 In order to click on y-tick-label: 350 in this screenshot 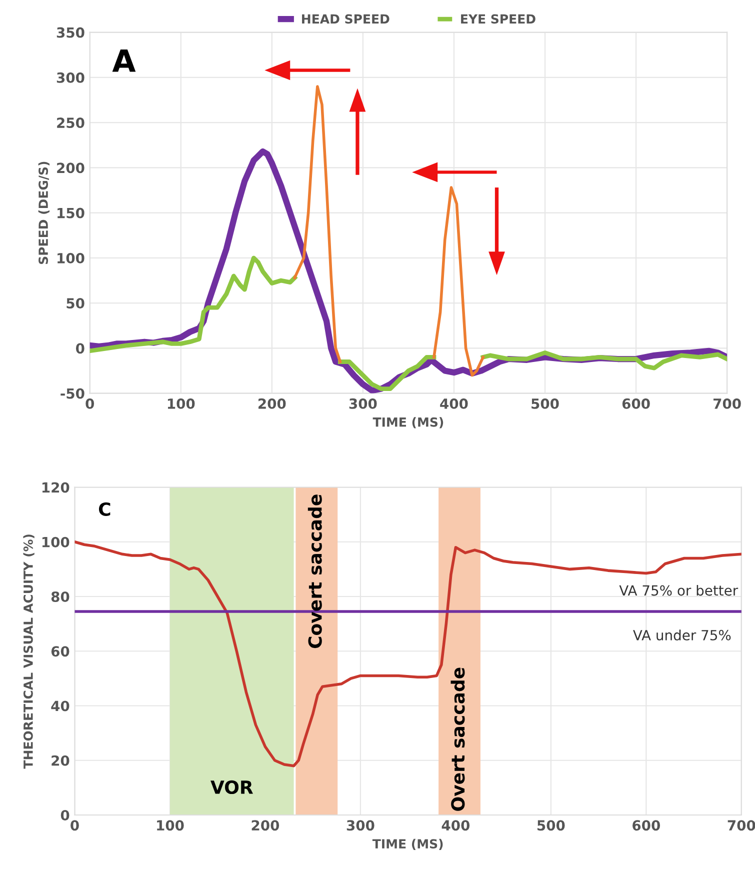, I will do `click(70, 32)`.